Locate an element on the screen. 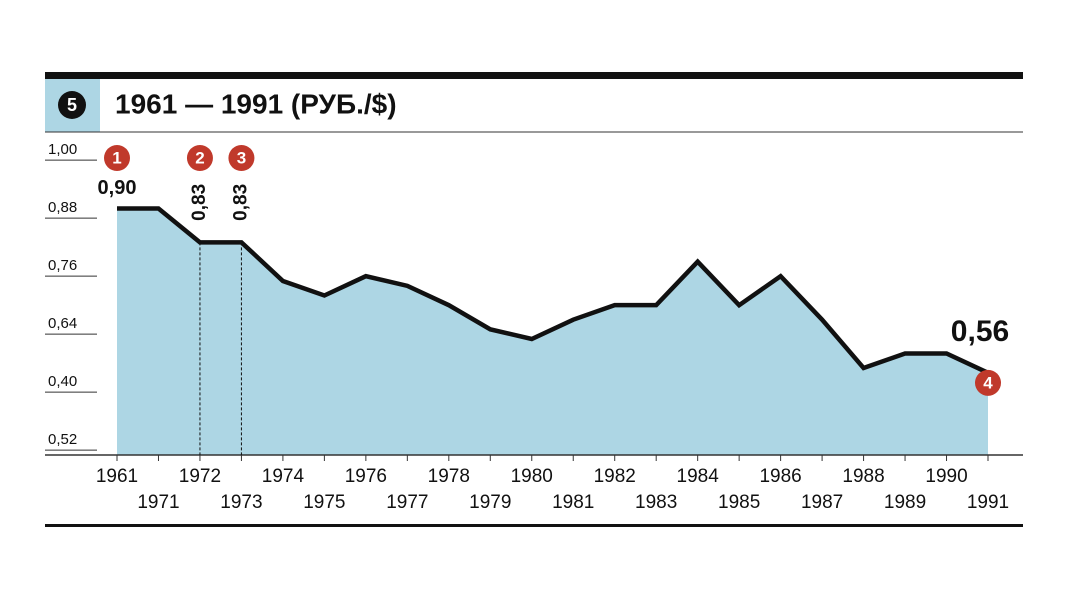 This screenshot has width=1080, height=616. top-rule is located at coordinates (534, 75).